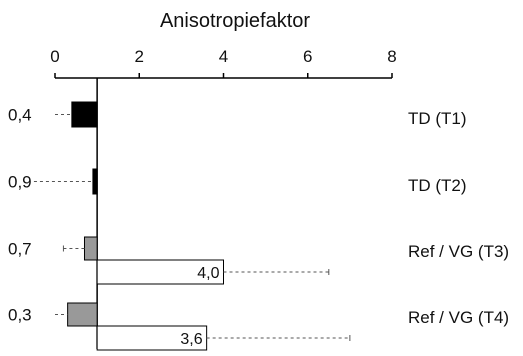  Describe the element at coordinates (20, 249) in the screenshot. I see `value-label: 0,7` at that location.